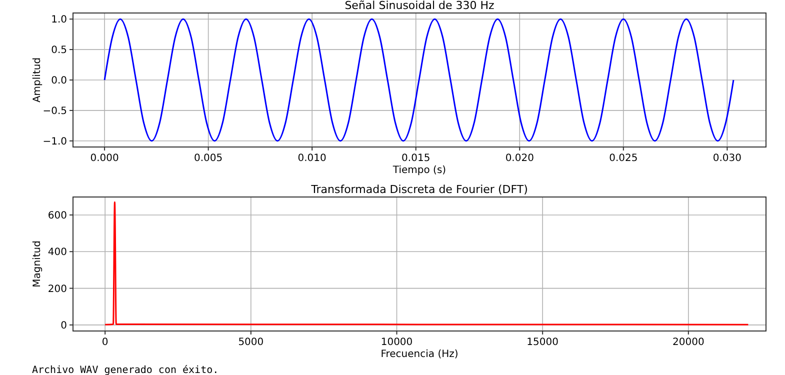  I want to click on x-axis-title: Tiempo (s), so click(419, 170).